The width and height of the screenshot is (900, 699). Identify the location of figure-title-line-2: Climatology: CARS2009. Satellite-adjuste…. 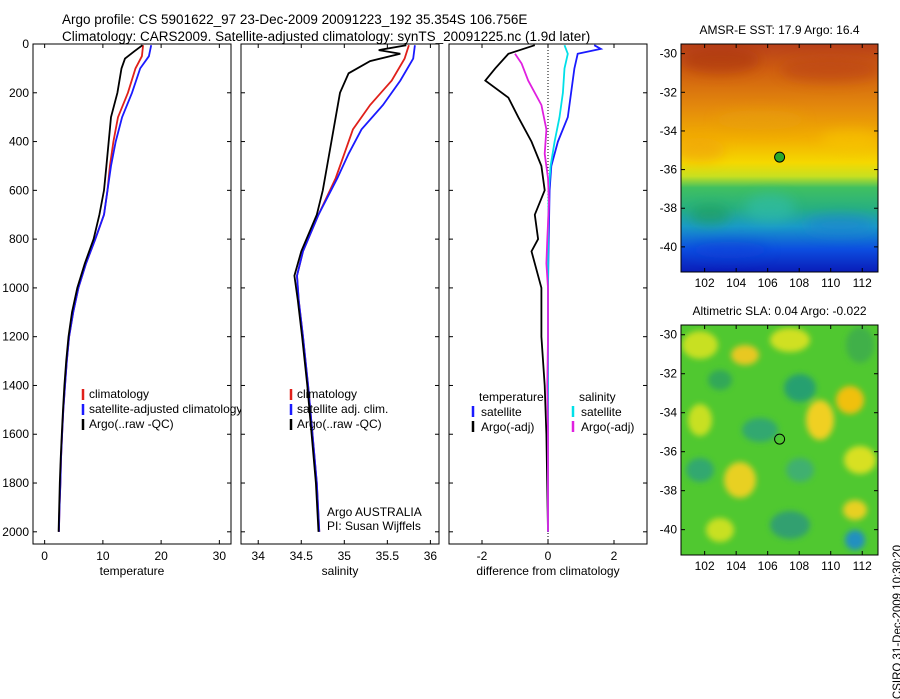
(326, 36).